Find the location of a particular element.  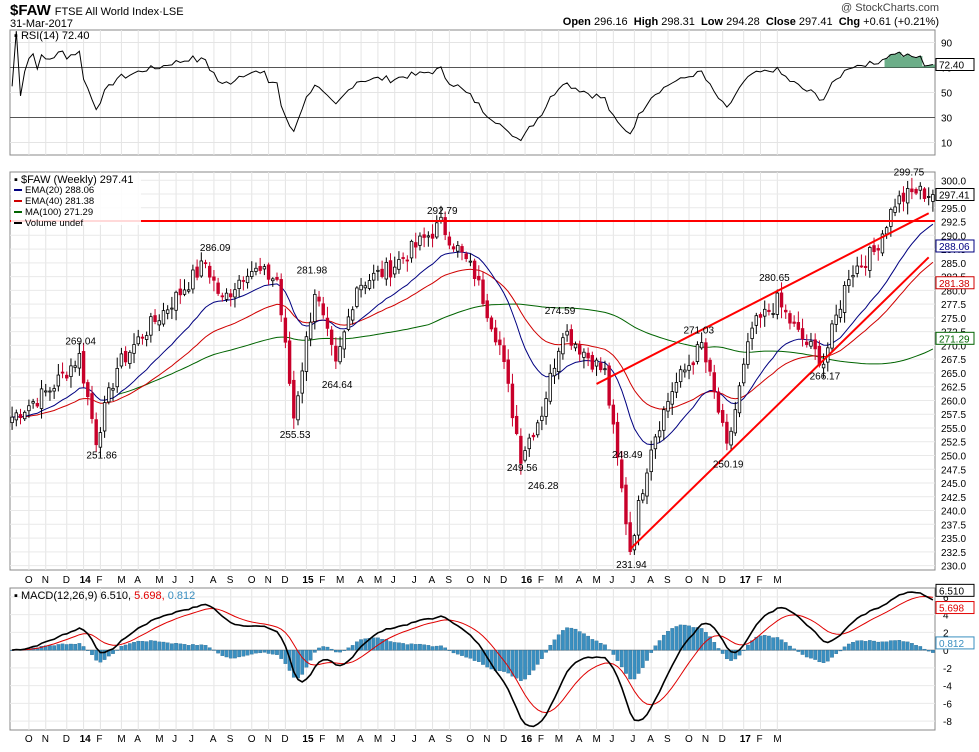

x-axis-label: M is located at coordinates (159, 580).